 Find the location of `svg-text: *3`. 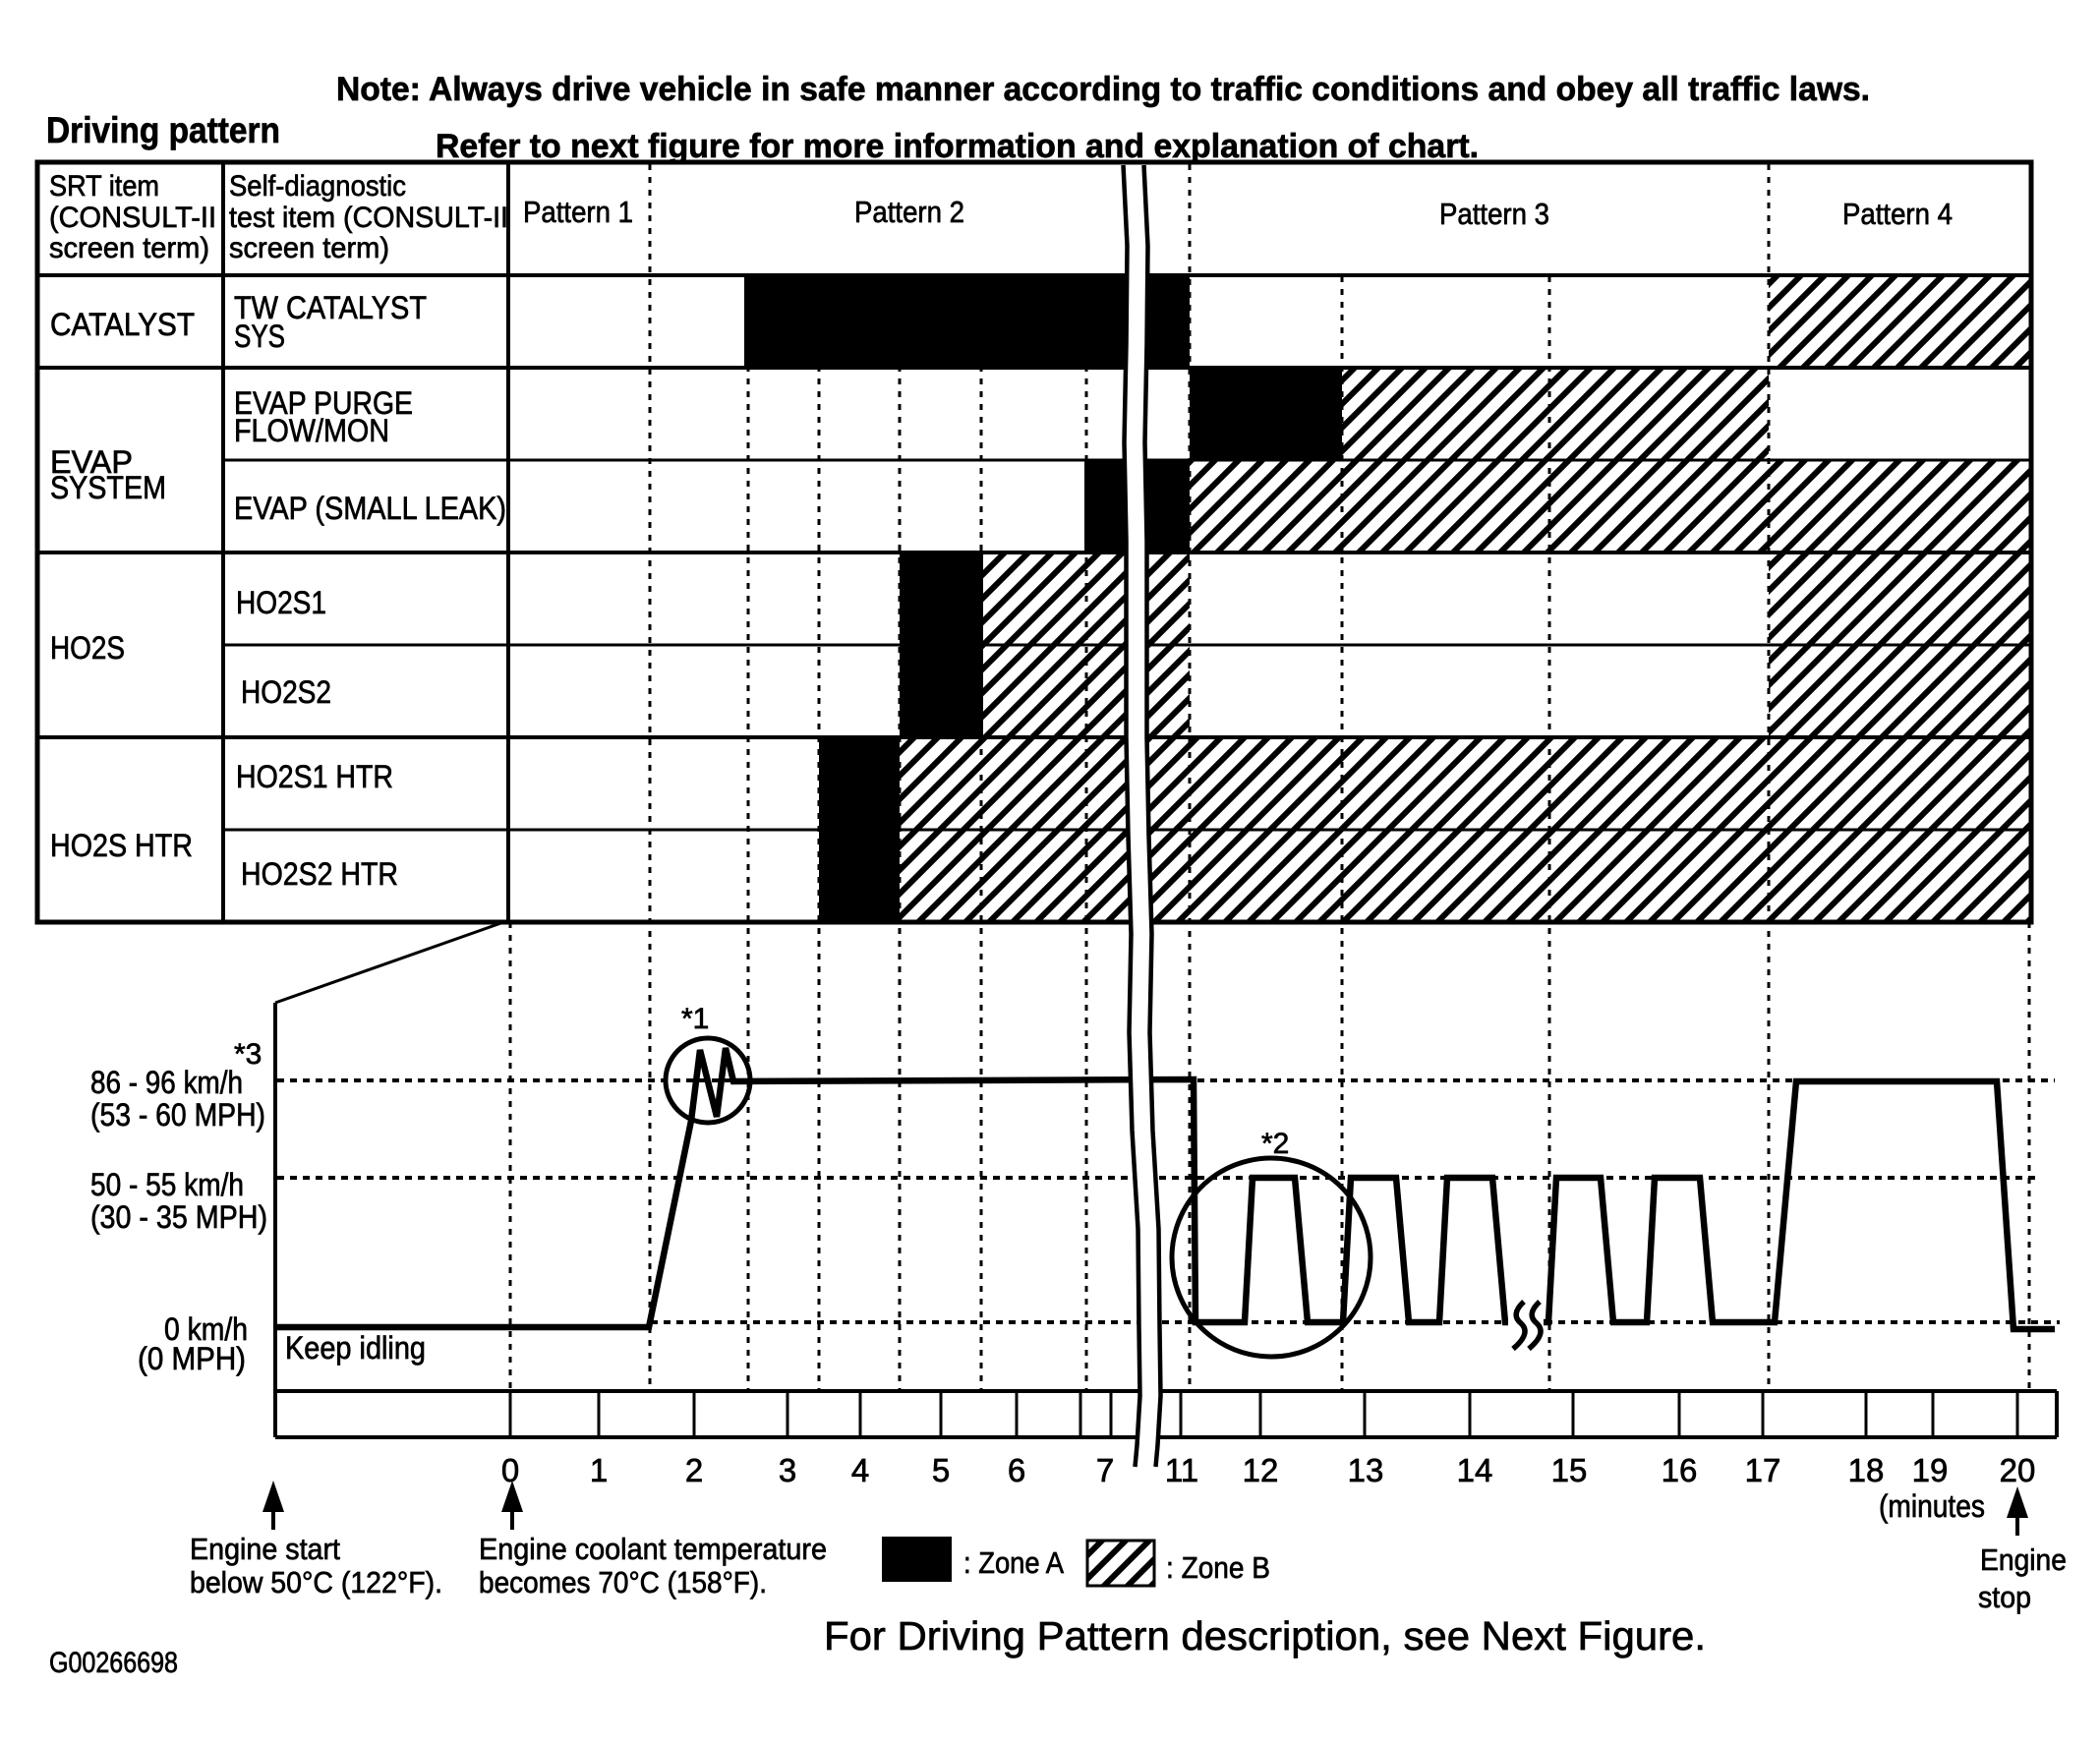

svg-text: *3 is located at coordinates (248, 1054).